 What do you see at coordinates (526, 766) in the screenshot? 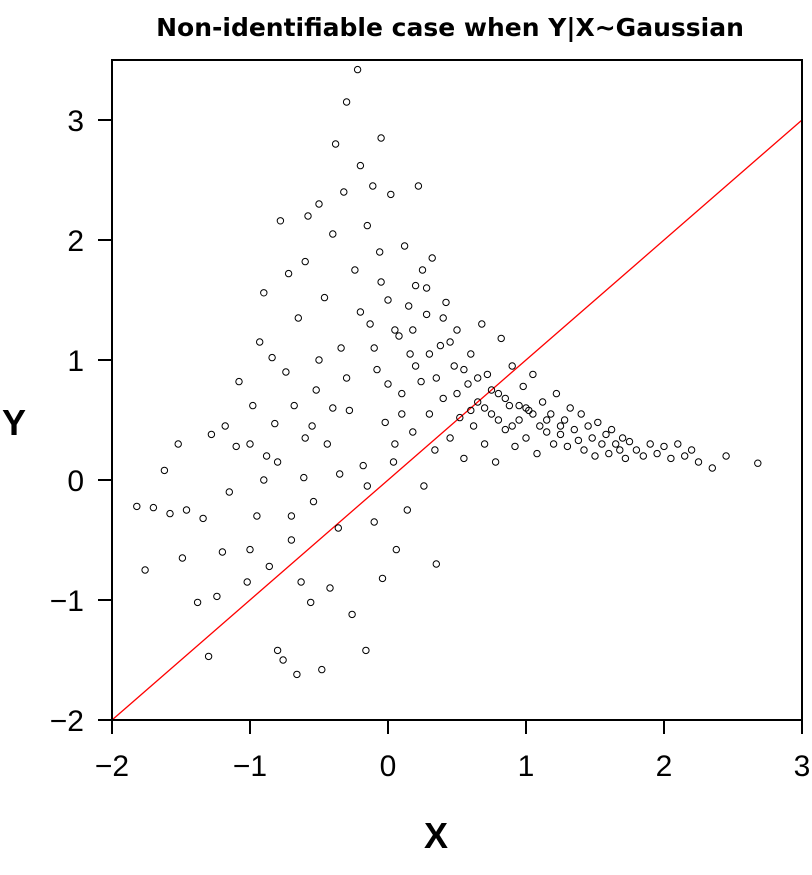
I see `x-tick-label: 1` at bounding box center [526, 766].